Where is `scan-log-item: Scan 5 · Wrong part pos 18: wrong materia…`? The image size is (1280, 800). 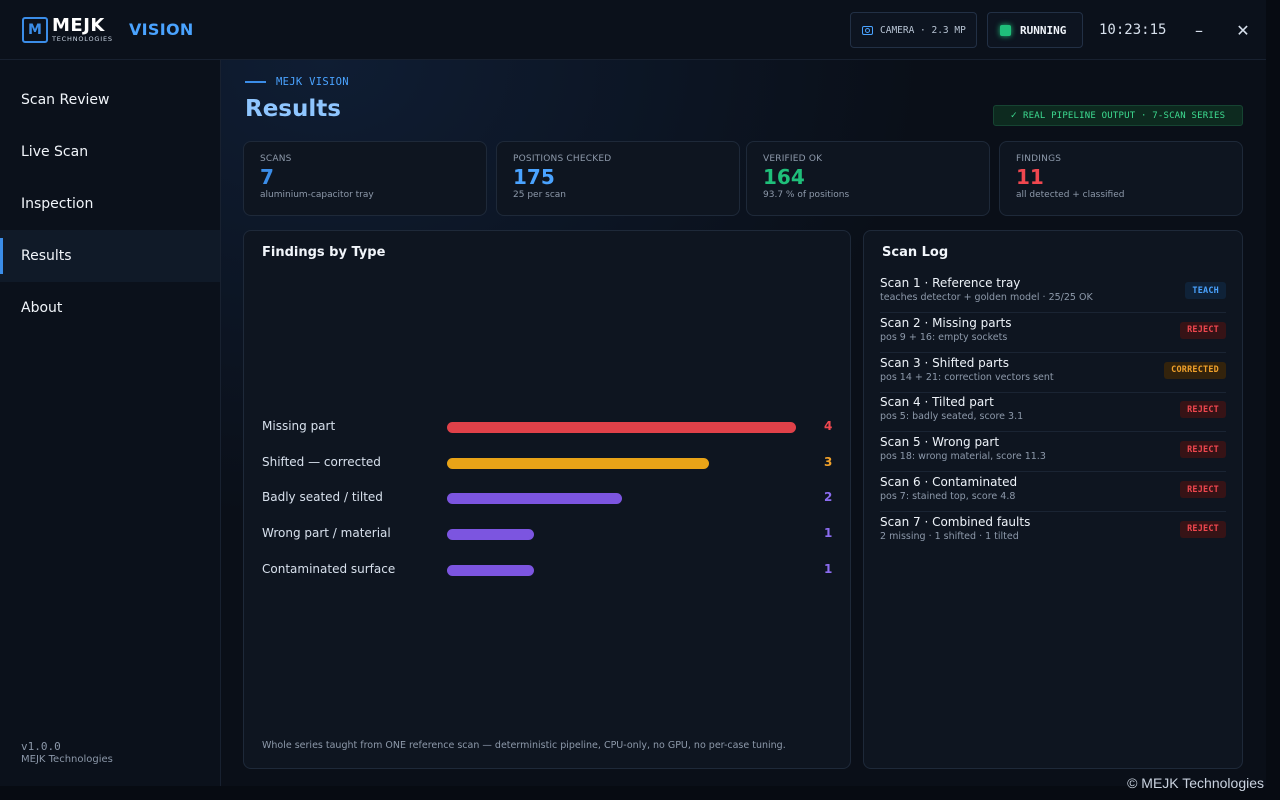 scan-log-item: Scan 5 · Wrong part pos 18: wrong materia… is located at coordinates (1053, 452).